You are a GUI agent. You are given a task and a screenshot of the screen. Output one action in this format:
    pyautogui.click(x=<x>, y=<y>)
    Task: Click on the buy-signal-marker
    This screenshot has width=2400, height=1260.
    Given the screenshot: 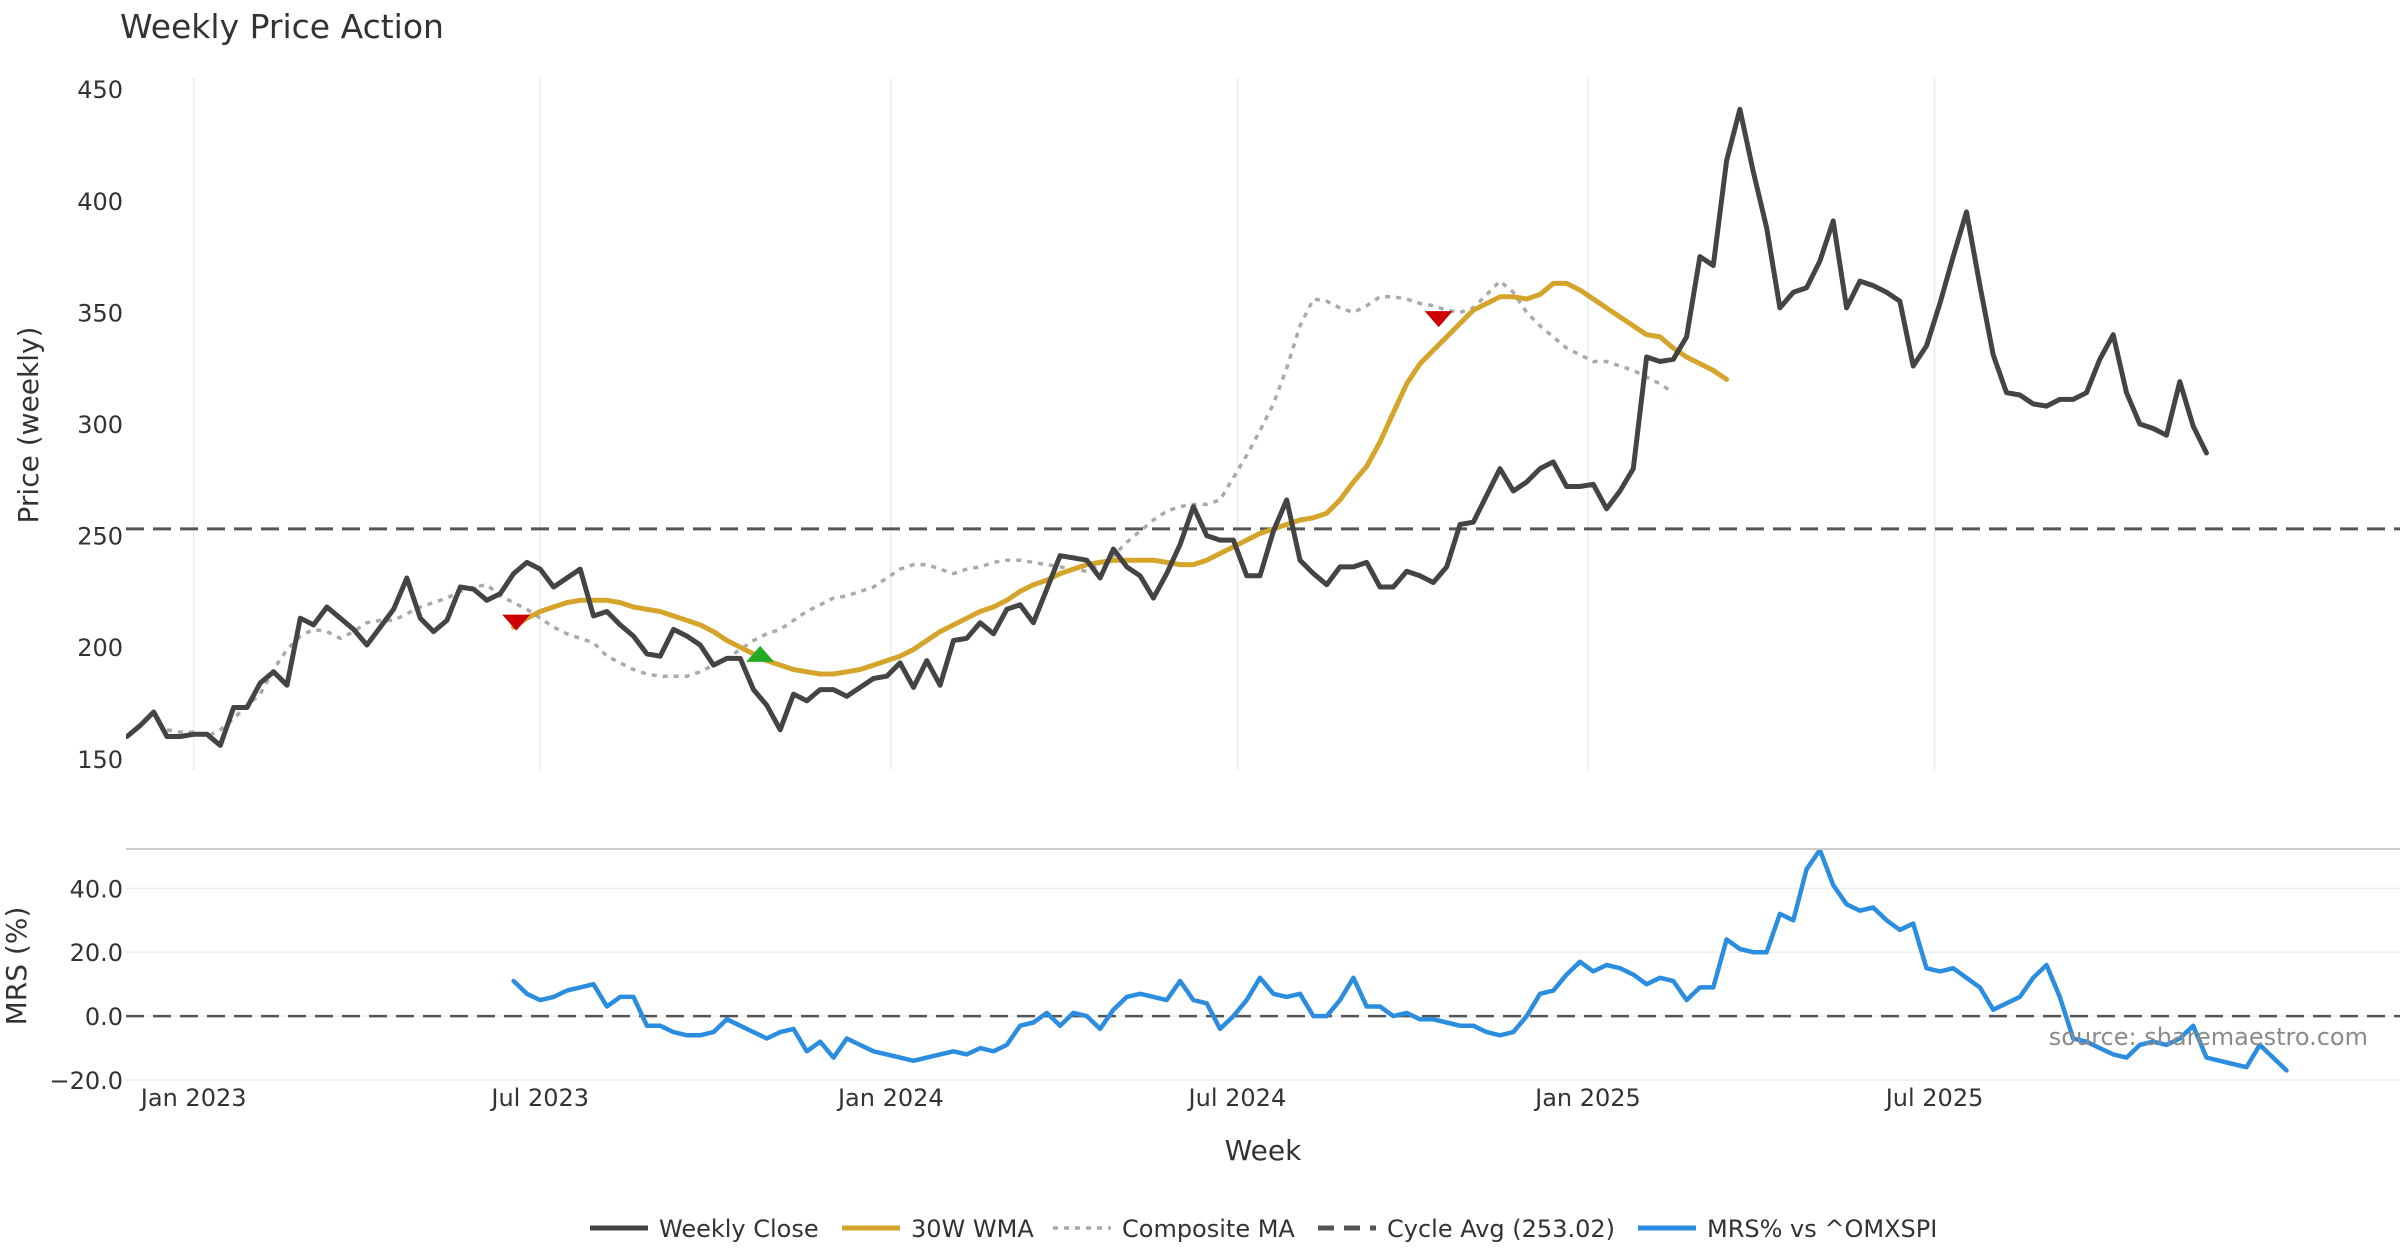 What is the action you would take?
    pyautogui.click(x=760, y=653)
    